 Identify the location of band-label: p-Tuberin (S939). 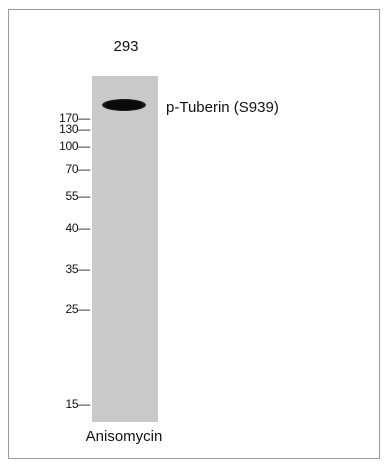
(222, 107).